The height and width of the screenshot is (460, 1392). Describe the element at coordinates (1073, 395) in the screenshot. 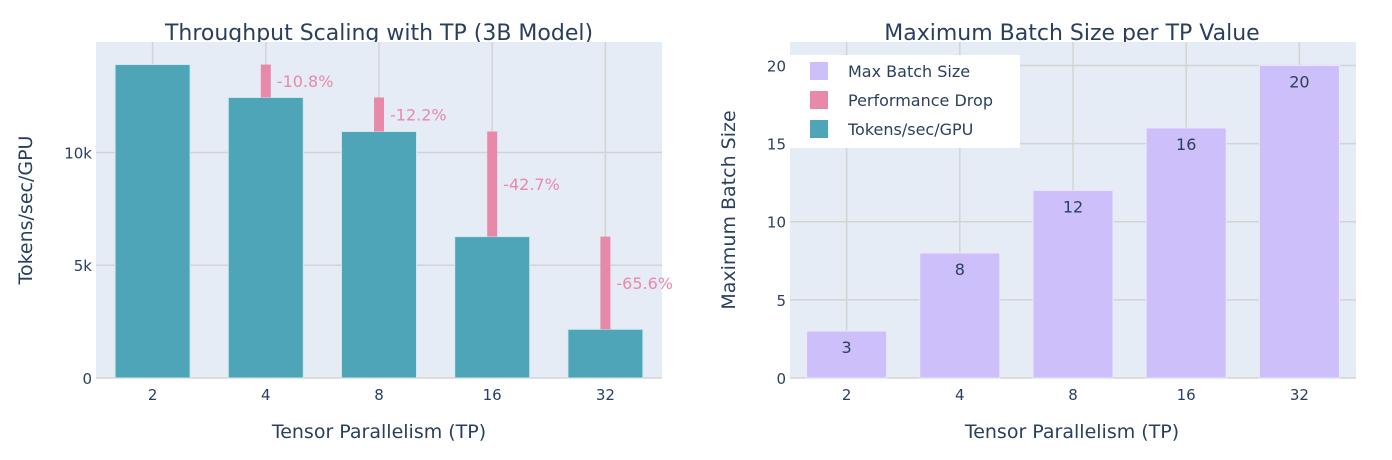

I see `right-x-tick-label: 8` at that location.